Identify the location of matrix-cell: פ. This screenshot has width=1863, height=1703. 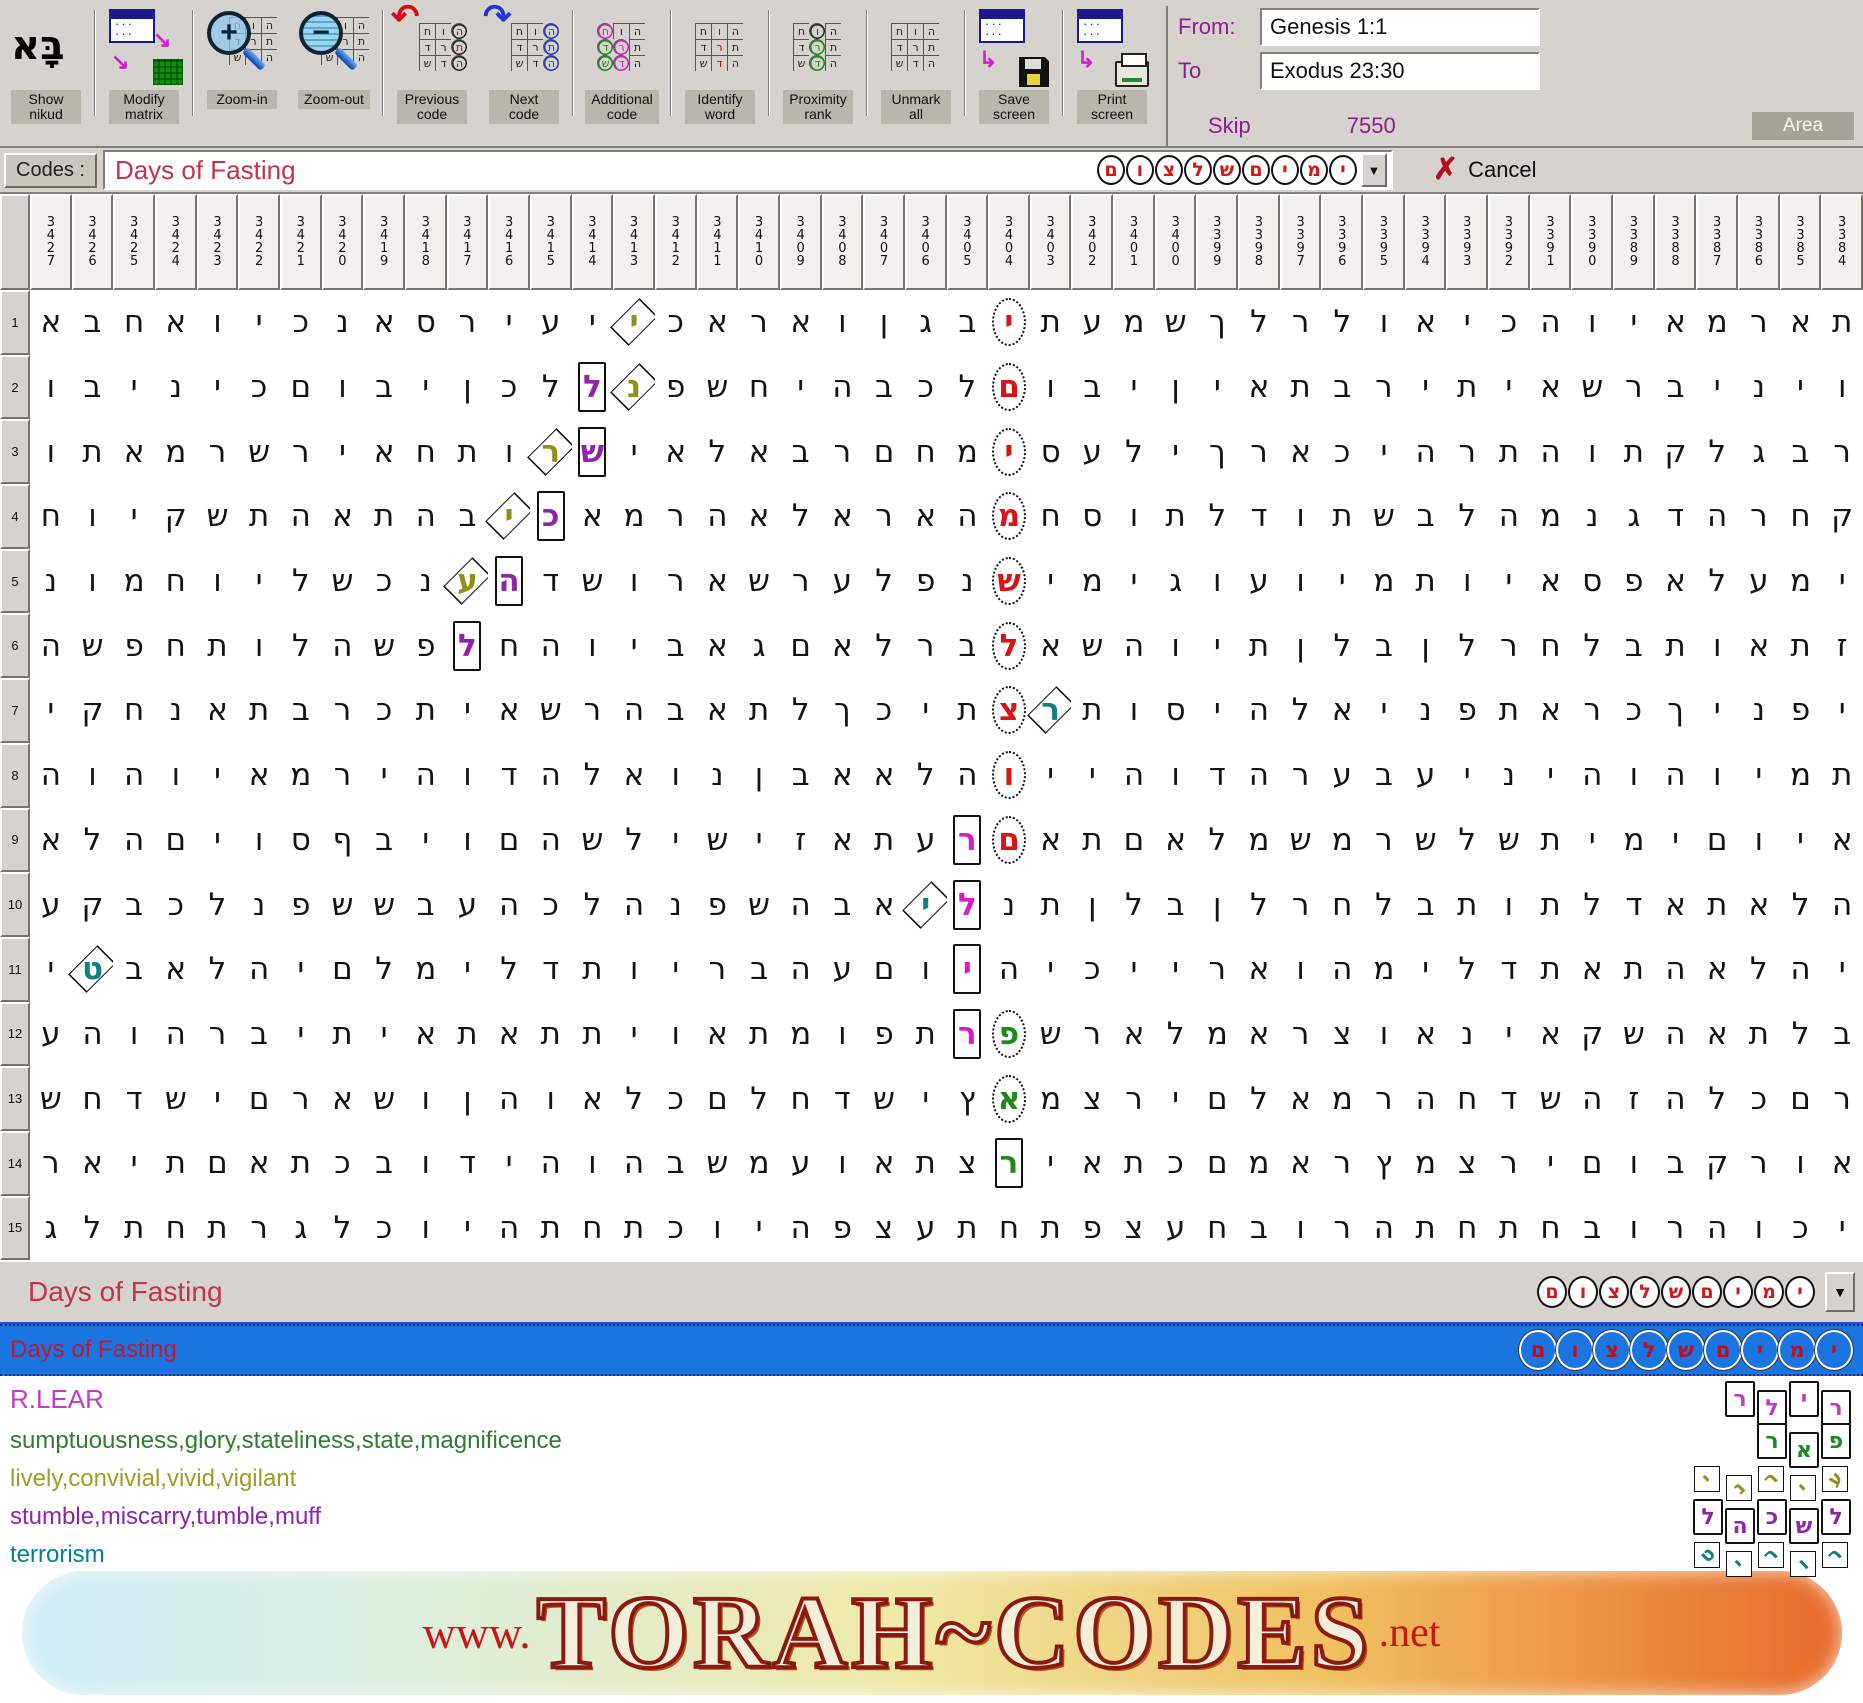
(1634, 581).